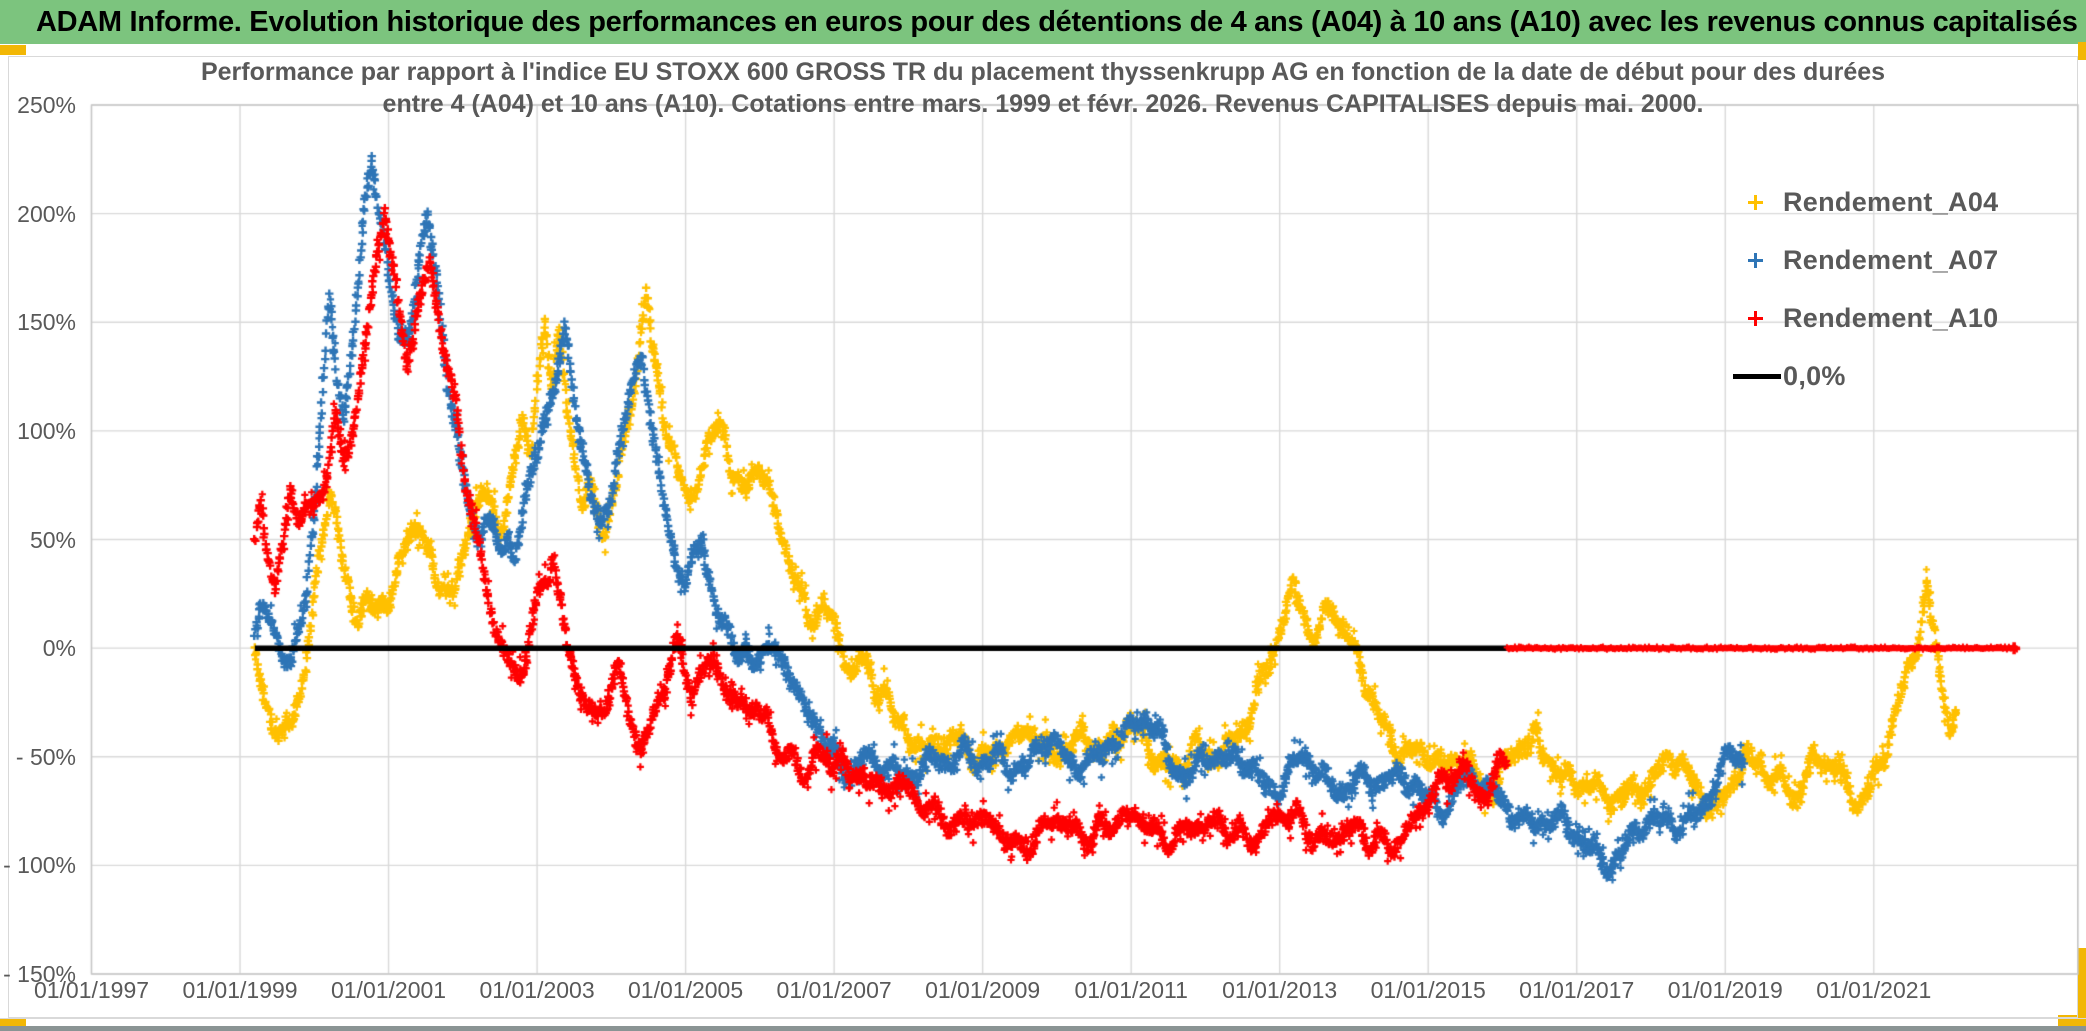  What do you see at coordinates (46, 322) in the screenshot?
I see `y-tick-label: 150%` at bounding box center [46, 322].